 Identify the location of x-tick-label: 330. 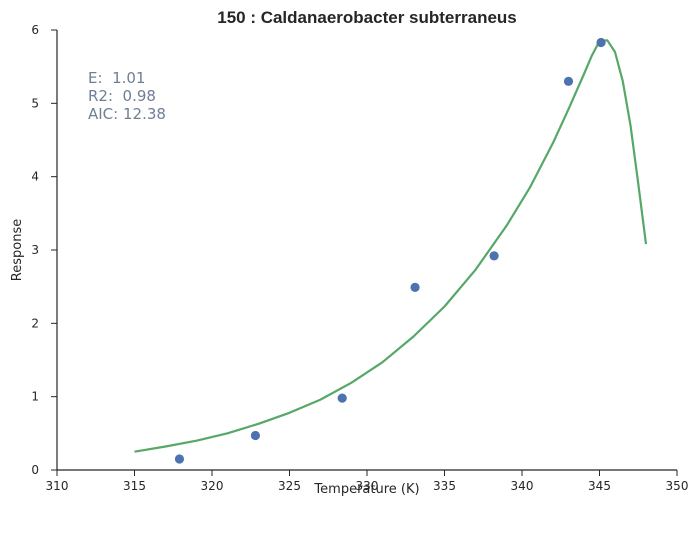
(367, 486).